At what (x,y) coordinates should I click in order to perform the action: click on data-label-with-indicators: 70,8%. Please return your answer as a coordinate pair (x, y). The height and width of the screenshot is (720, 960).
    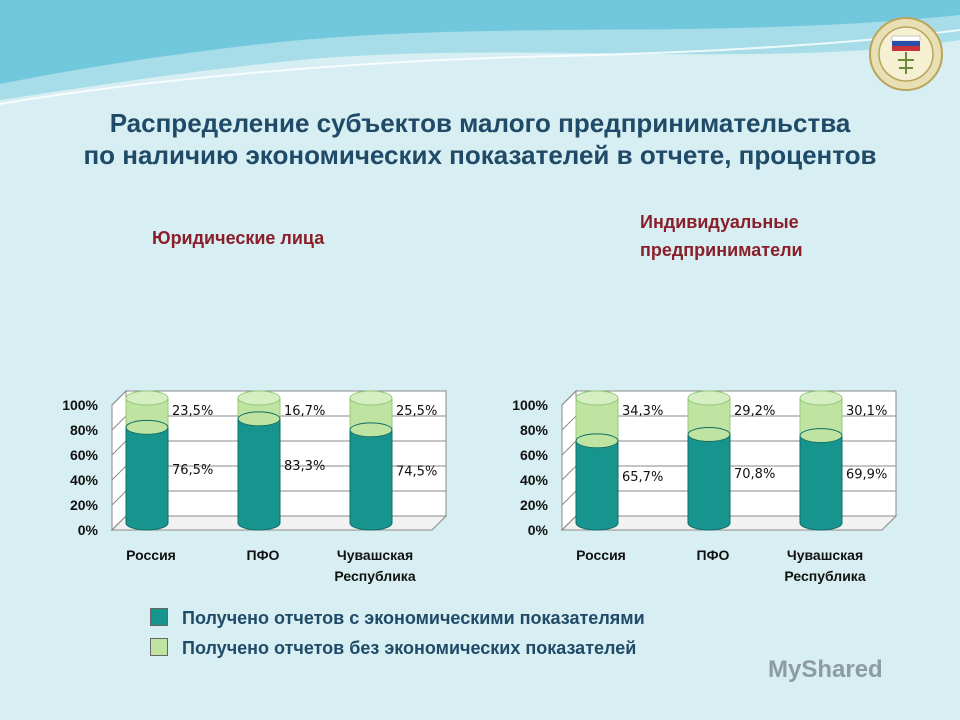
    Looking at the image, I should click on (754, 474).